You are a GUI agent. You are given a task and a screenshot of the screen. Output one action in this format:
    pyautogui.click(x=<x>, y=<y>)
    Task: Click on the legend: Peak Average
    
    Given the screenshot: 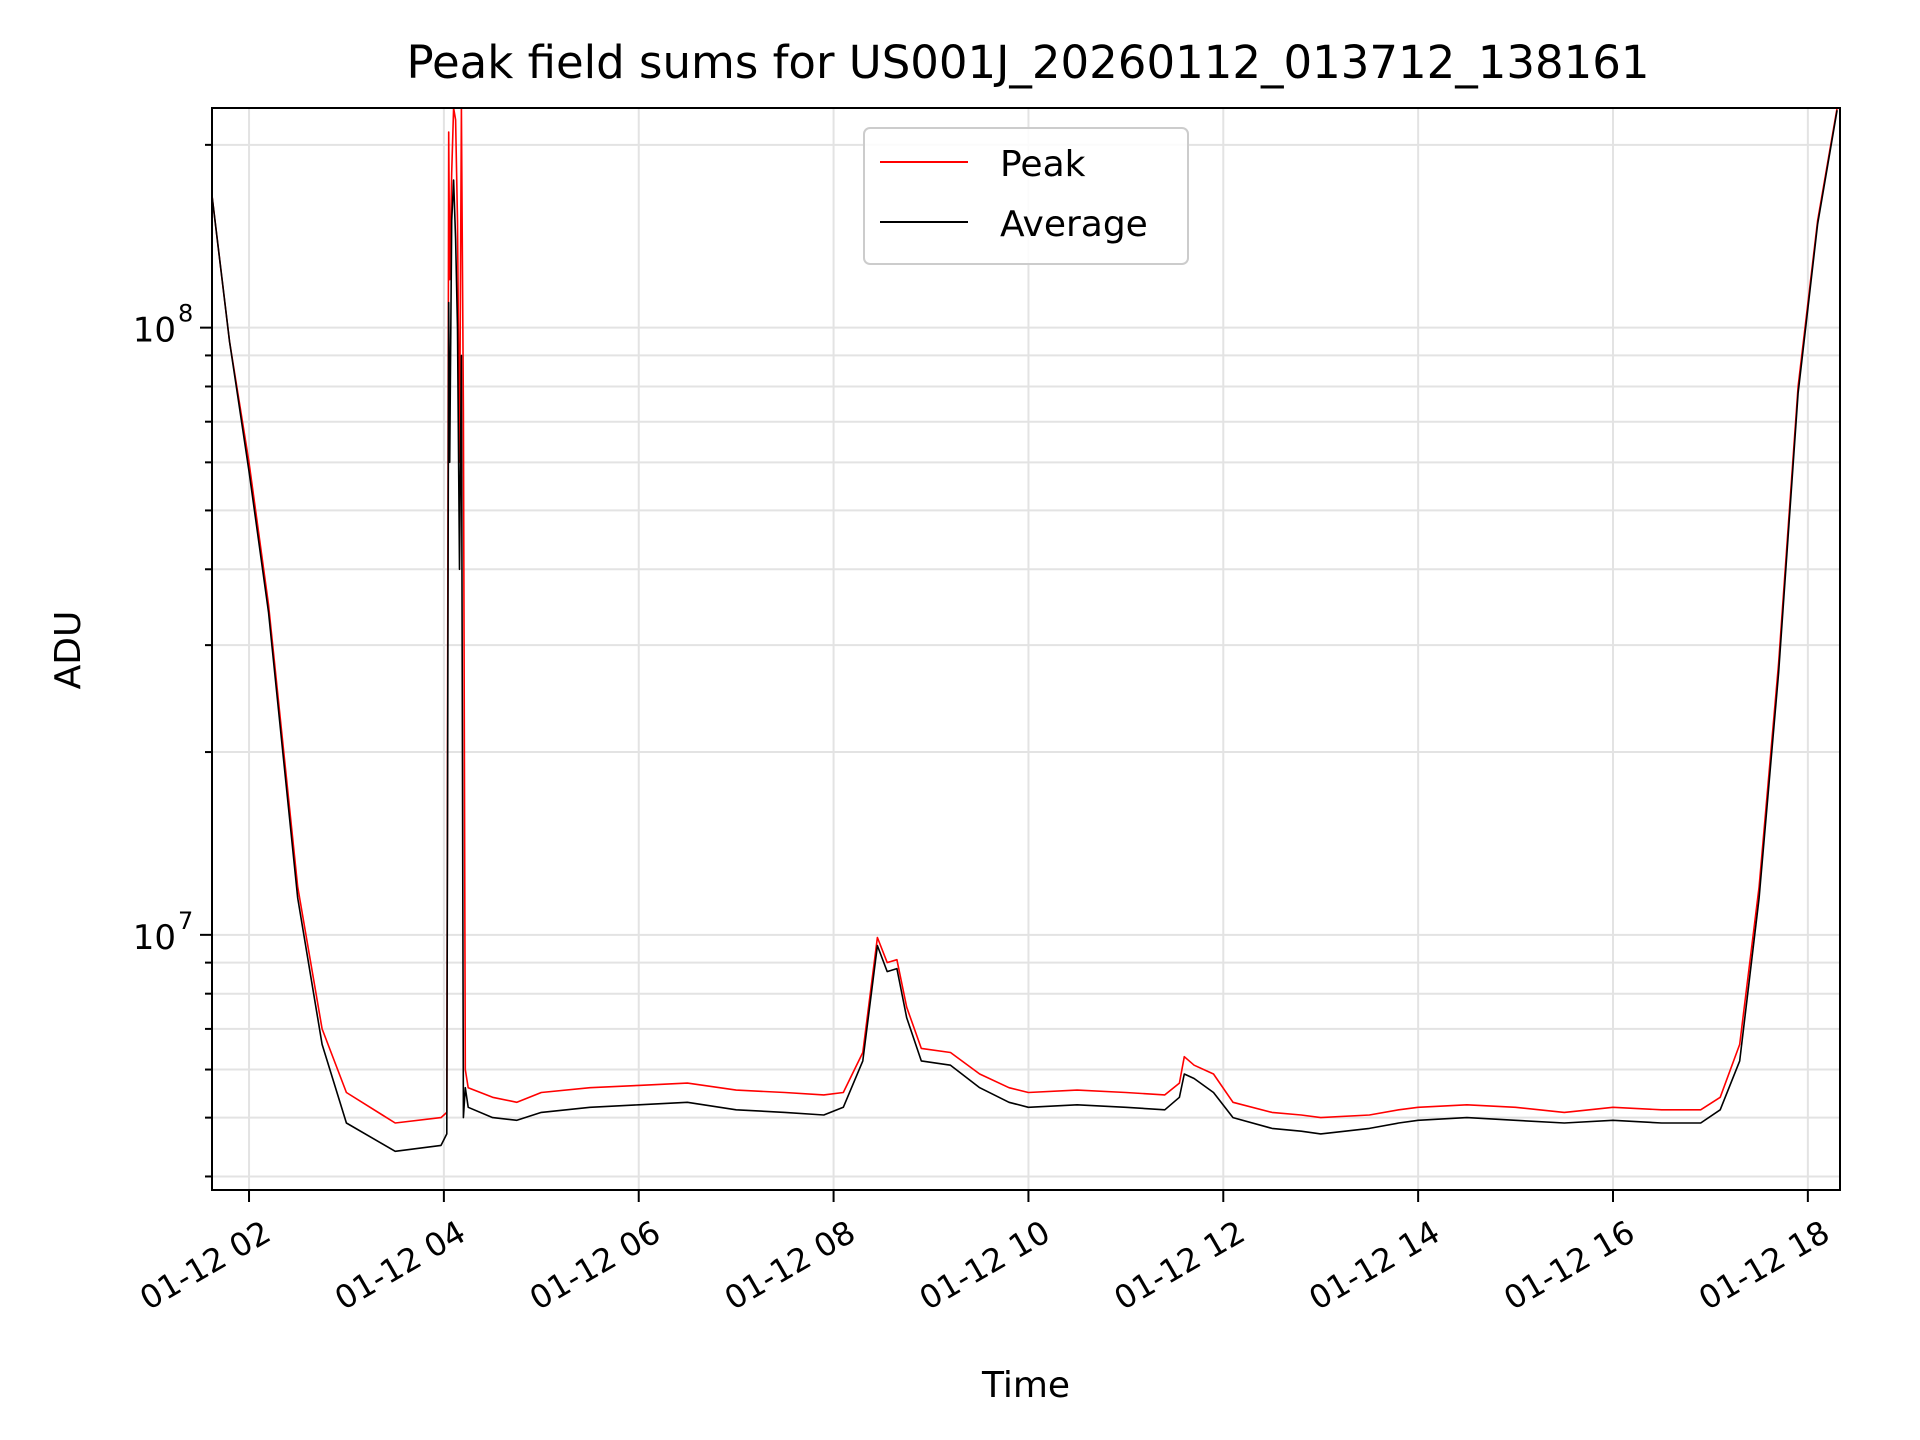 What is the action you would take?
    pyautogui.click(x=1026, y=196)
    